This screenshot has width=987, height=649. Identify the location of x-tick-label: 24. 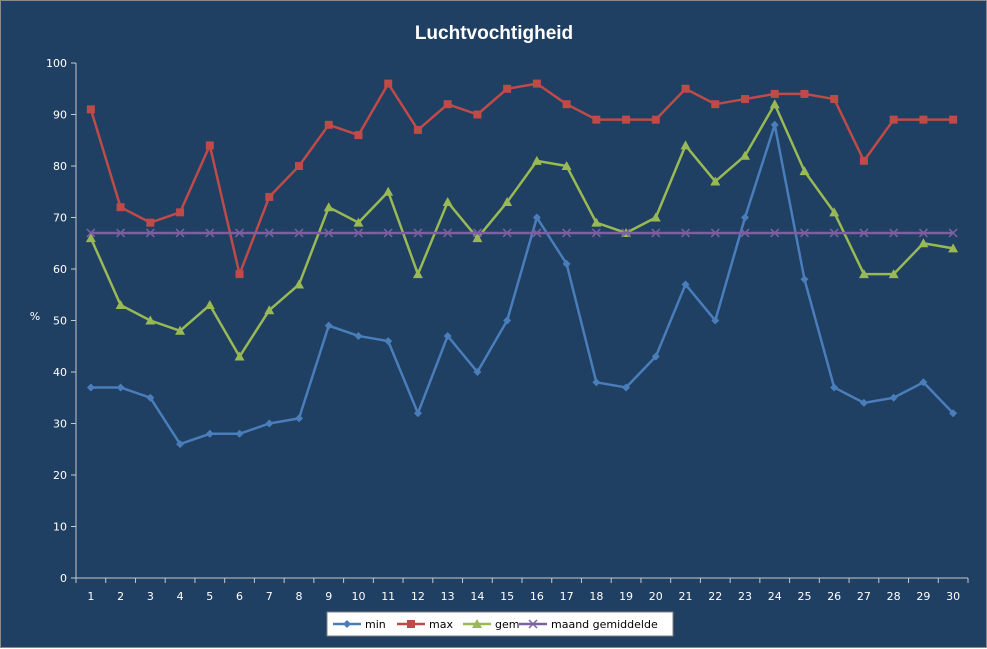
(775, 596).